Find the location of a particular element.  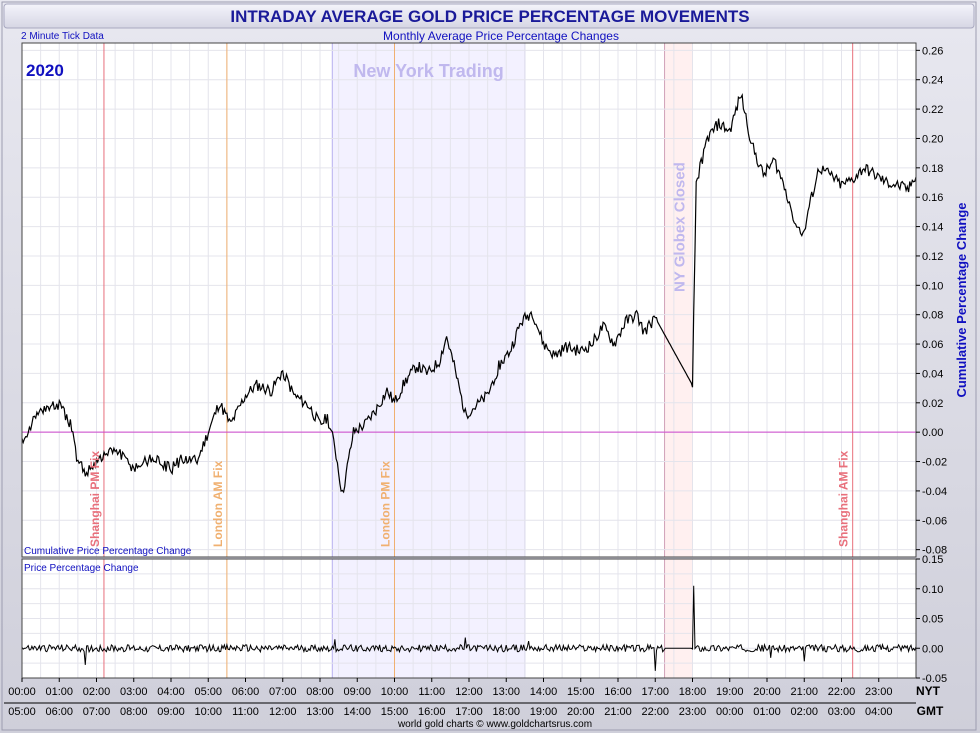

ytick-label-lower: 0.00 is located at coordinates (932, 649).